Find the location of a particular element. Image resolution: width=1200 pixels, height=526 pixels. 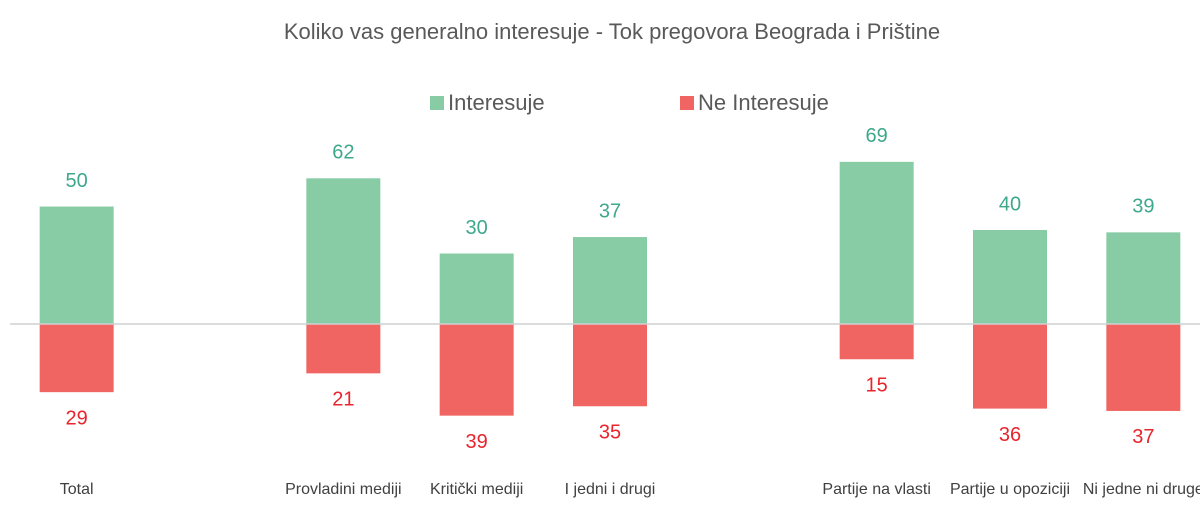

data-label: 62 is located at coordinates (343, 153).